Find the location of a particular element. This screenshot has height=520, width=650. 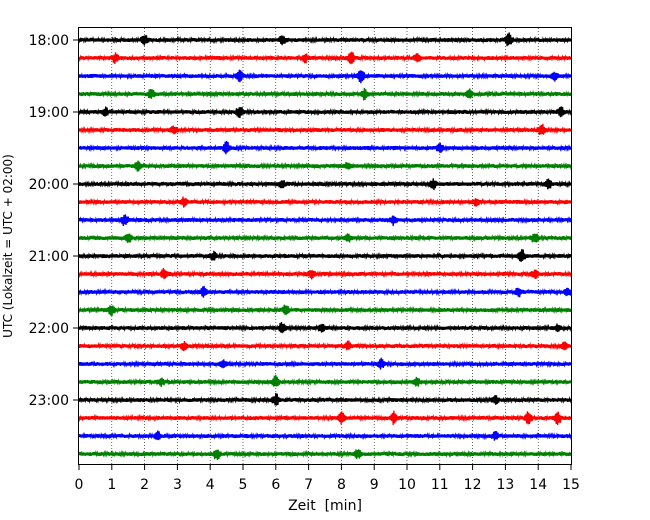

y-tick-label: 19:00 is located at coordinates (49, 113).